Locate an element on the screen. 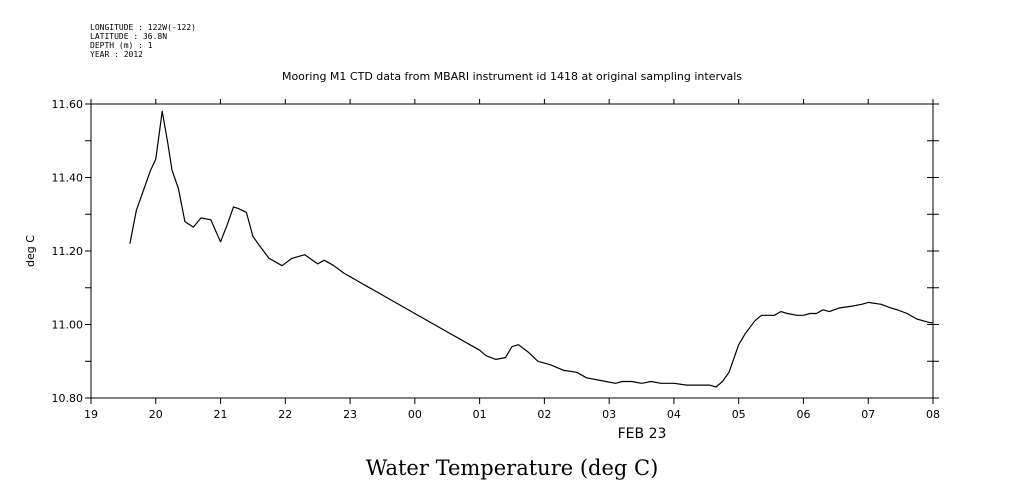  x-tick-label: 21 is located at coordinates (221, 414).